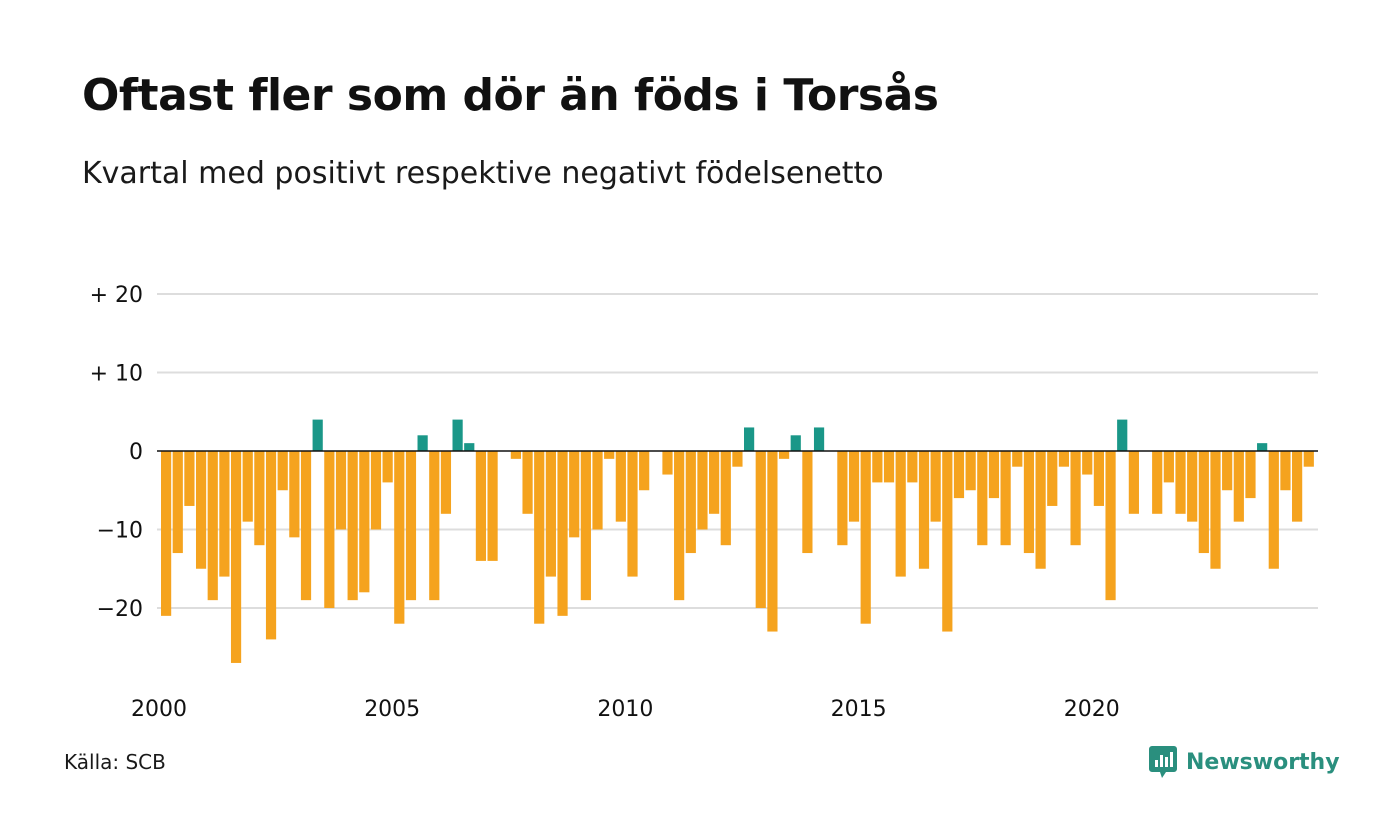 Image resolution: width=1400 pixels, height=840 pixels. Describe the element at coordinates (120, 609) in the screenshot. I see `y-tick-label: −20` at that location.